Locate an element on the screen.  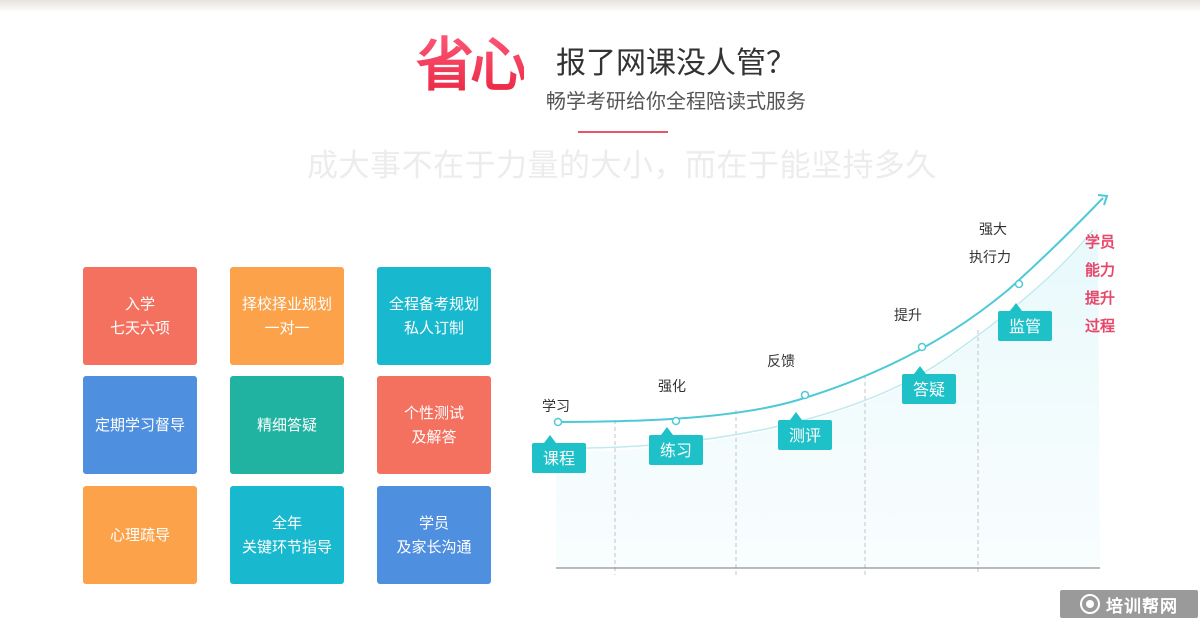
service-tile-school-planning: 择校择业规划 一对一 is located at coordinates (287, 316).